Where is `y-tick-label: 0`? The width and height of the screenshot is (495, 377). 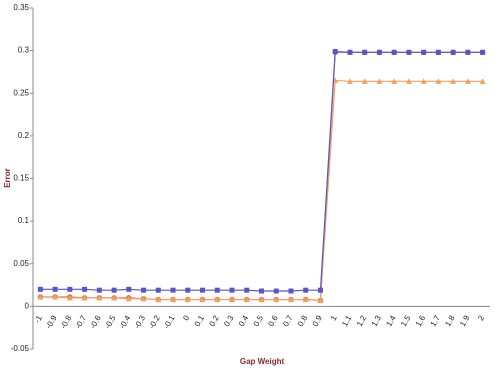
y-tick-label: 0 is located at coordinates (27, 305).